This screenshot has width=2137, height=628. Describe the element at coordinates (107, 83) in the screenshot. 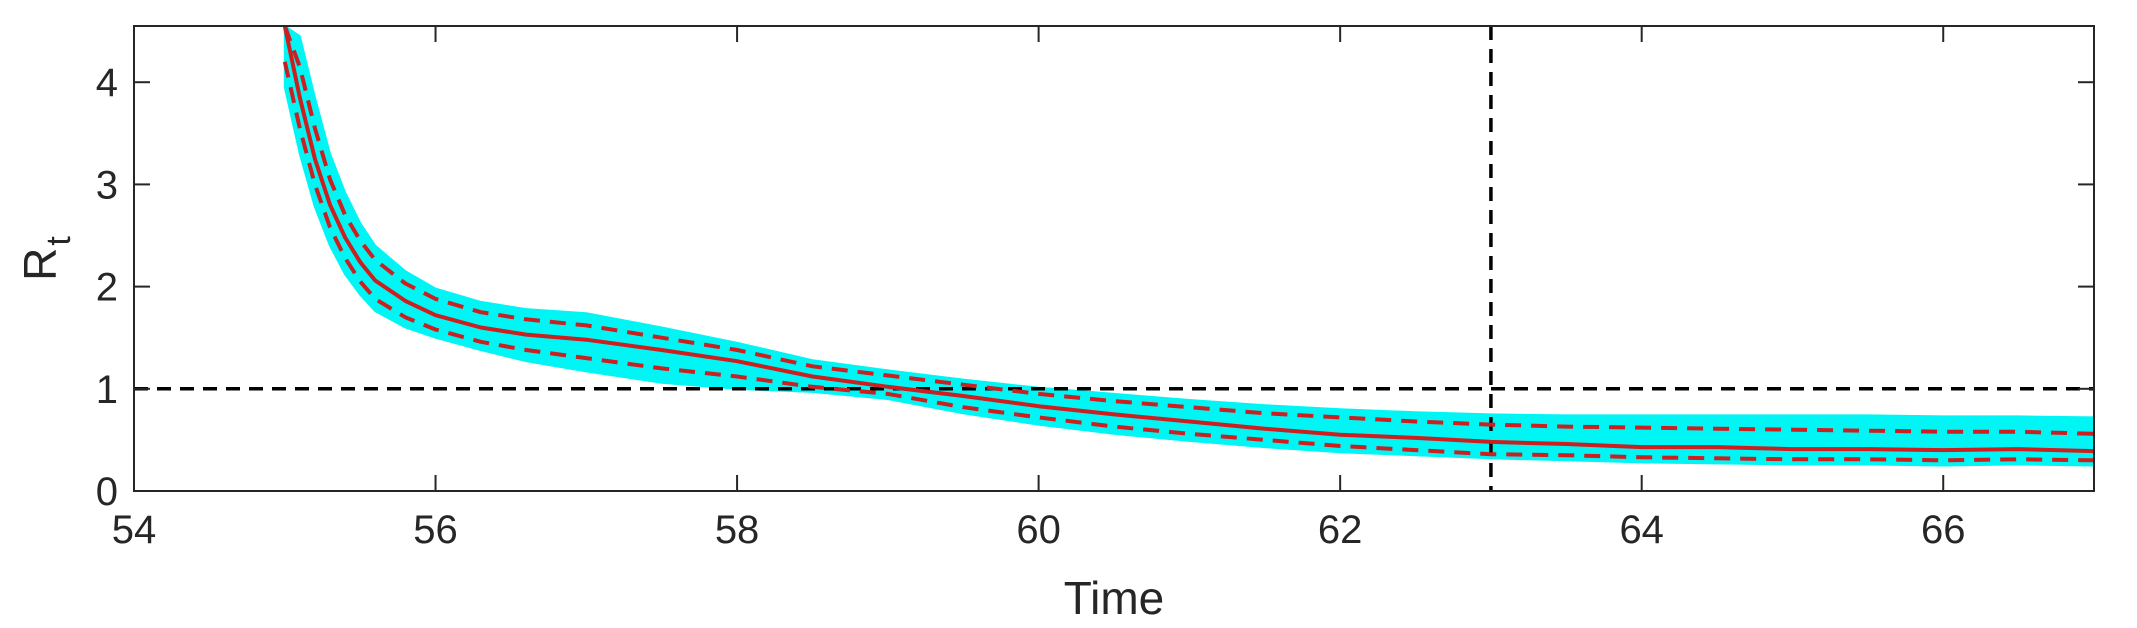

I see `y-tick-label: 4` at that location.